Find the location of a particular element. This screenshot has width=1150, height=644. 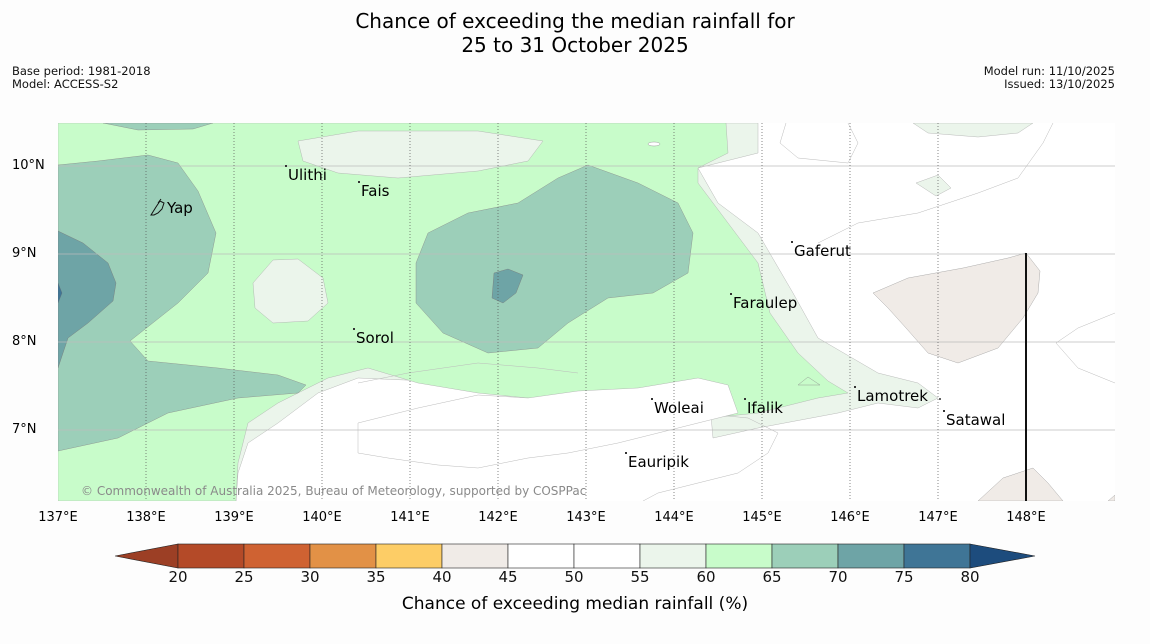

lon-label-142e: 142°E is located at coordinates (498, 517).